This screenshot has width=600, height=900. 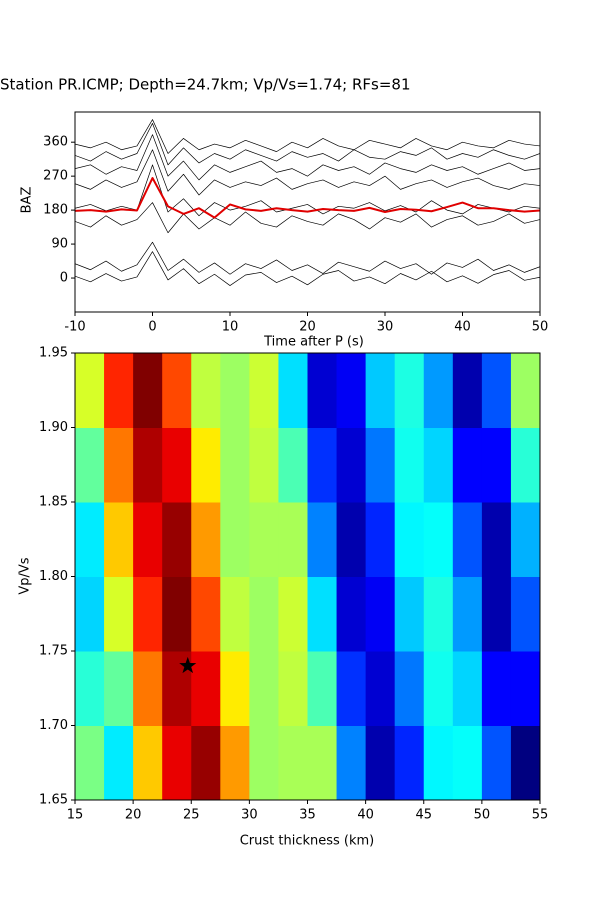 I want to click on y-tick-label: 360, so click(x=55, y=142).